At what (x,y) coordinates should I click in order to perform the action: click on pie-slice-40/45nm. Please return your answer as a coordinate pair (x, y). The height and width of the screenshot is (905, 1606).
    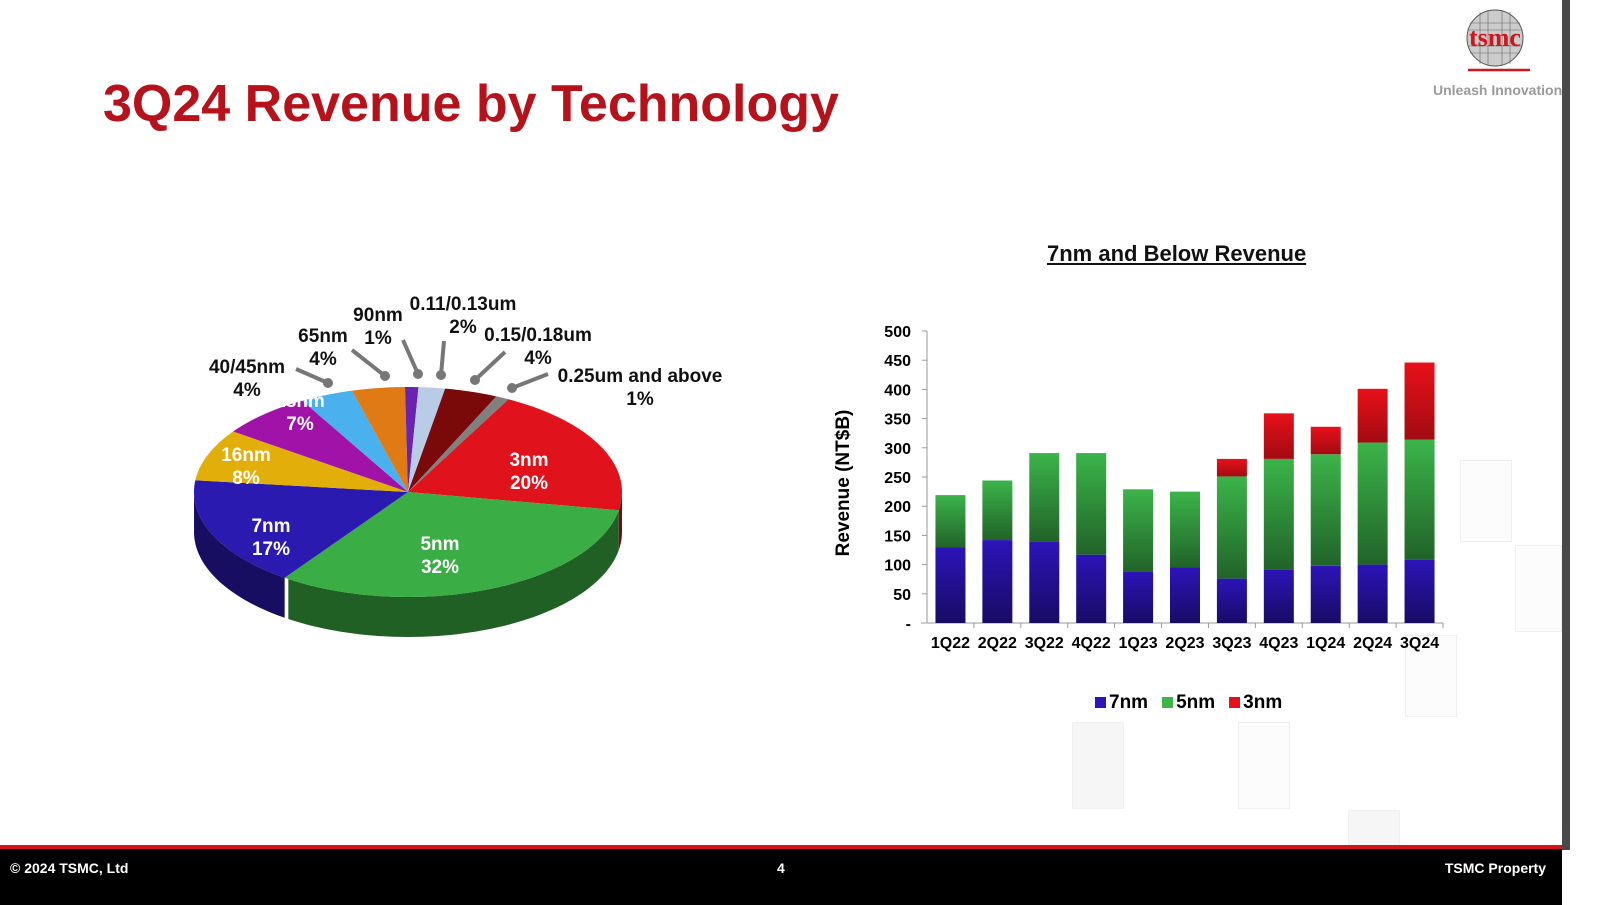
    Looking at the image, I should click on (355, 441).